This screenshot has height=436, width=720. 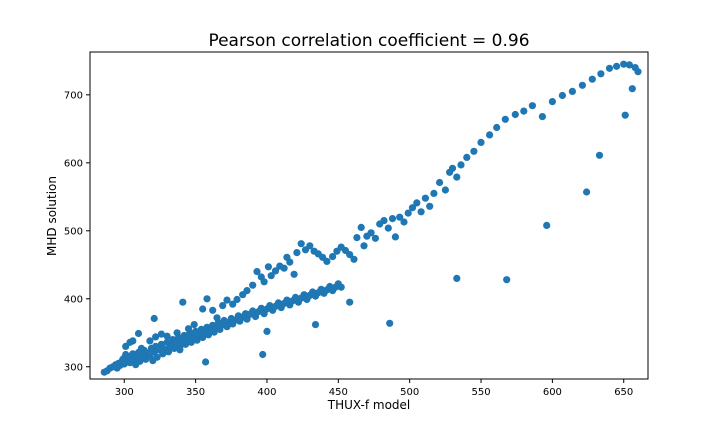 What do you see at coordinates (480, 392) in the screenshot?
I see `x-tick-label: 550` at bounding box center [480, 392].